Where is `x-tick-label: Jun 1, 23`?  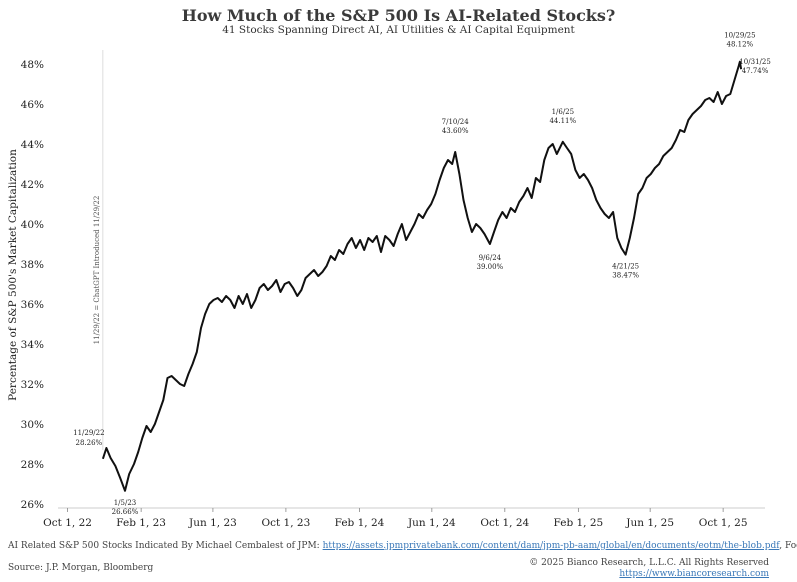
x-tick-label: Jun 1, 23 is located at coordinates (212, 523).